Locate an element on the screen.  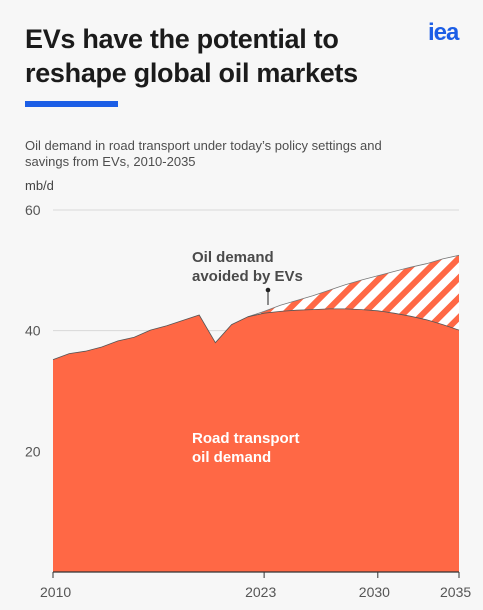
subtitle-line-2: savings from EVs, 2010-2035 is located at coordinates (110, 161).